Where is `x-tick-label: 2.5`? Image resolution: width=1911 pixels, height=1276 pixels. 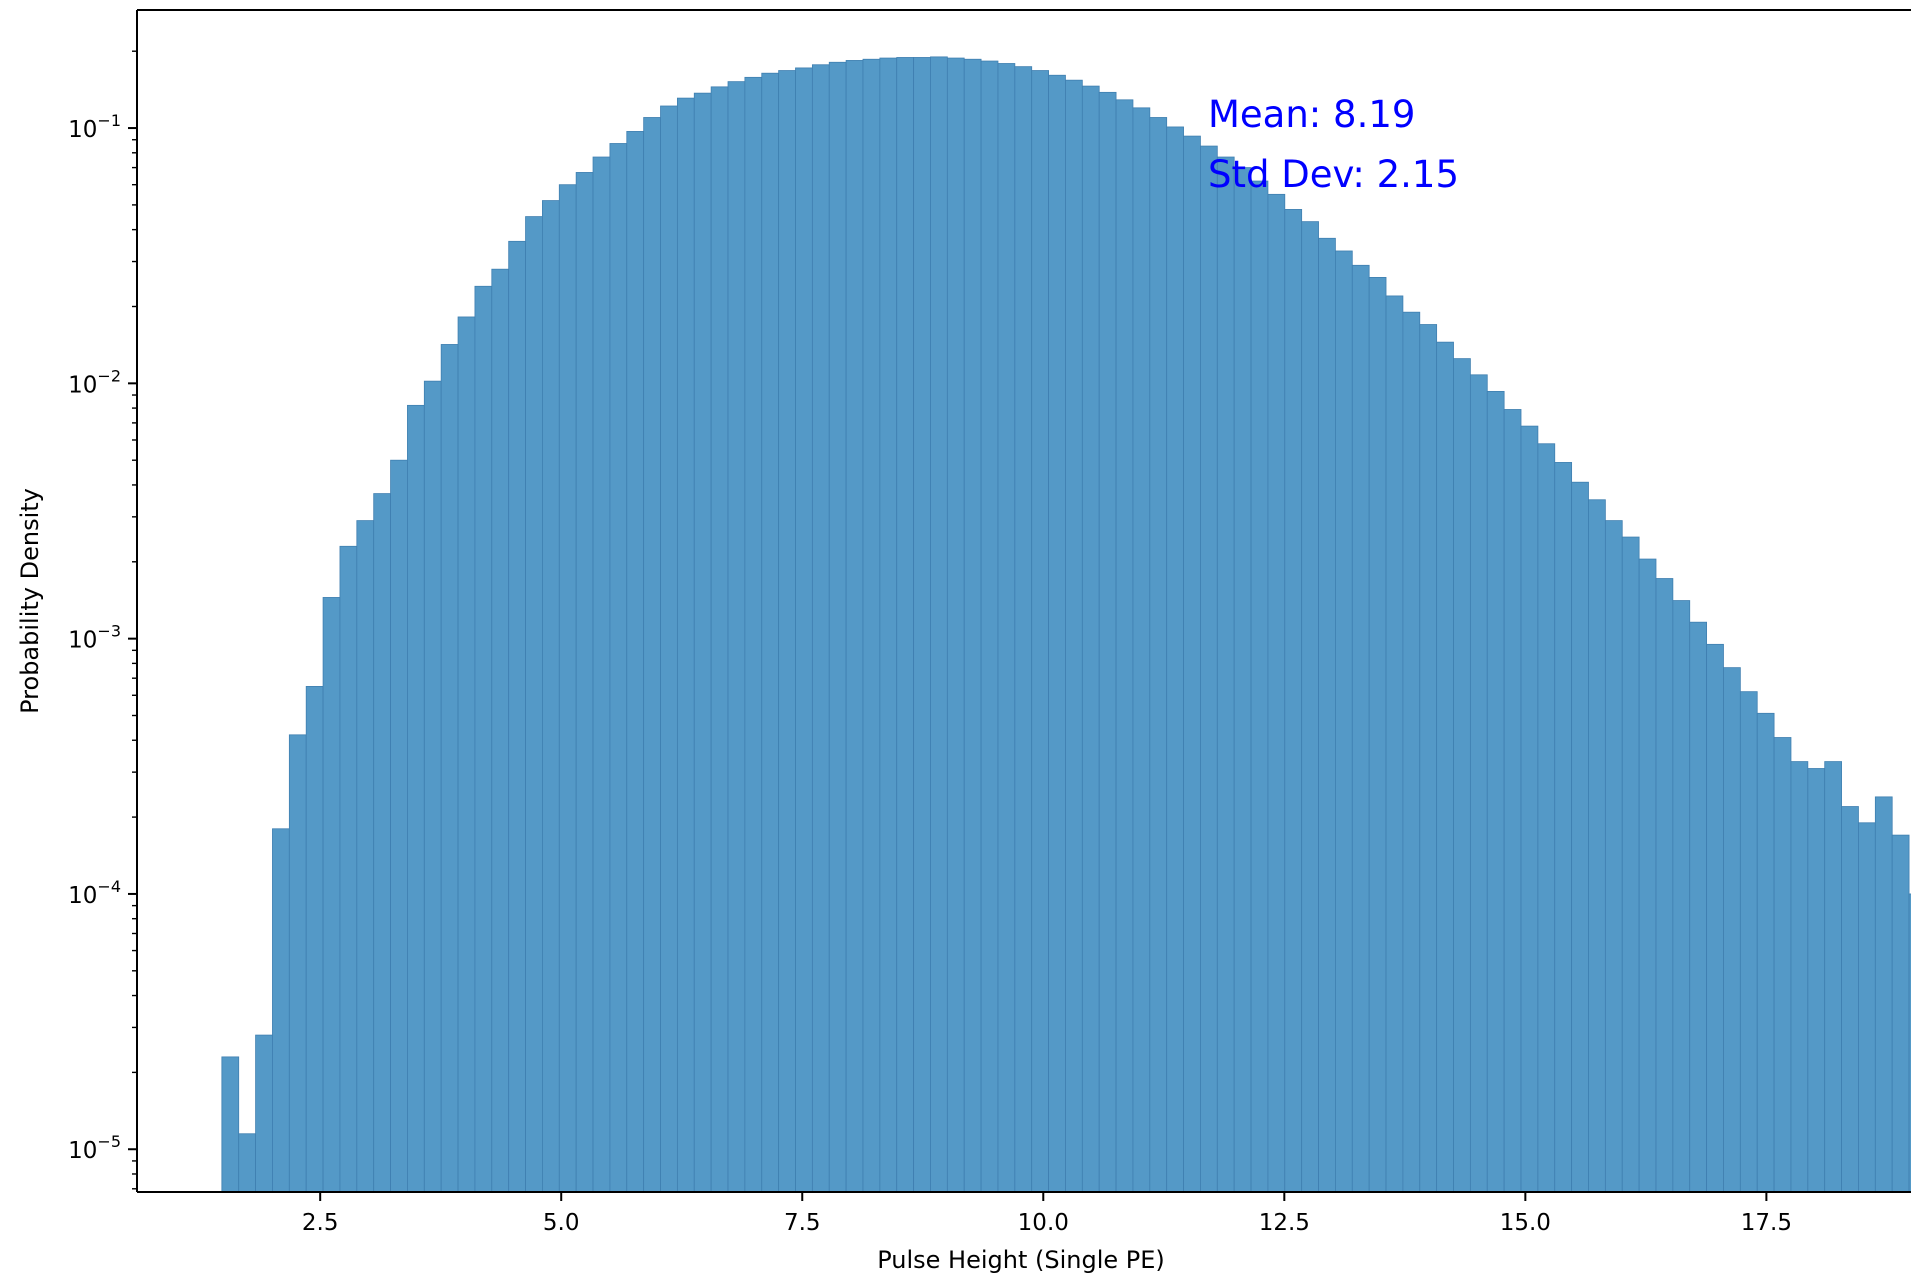
x-tick-label: 2.5 is located at coordinates (320, 1223).